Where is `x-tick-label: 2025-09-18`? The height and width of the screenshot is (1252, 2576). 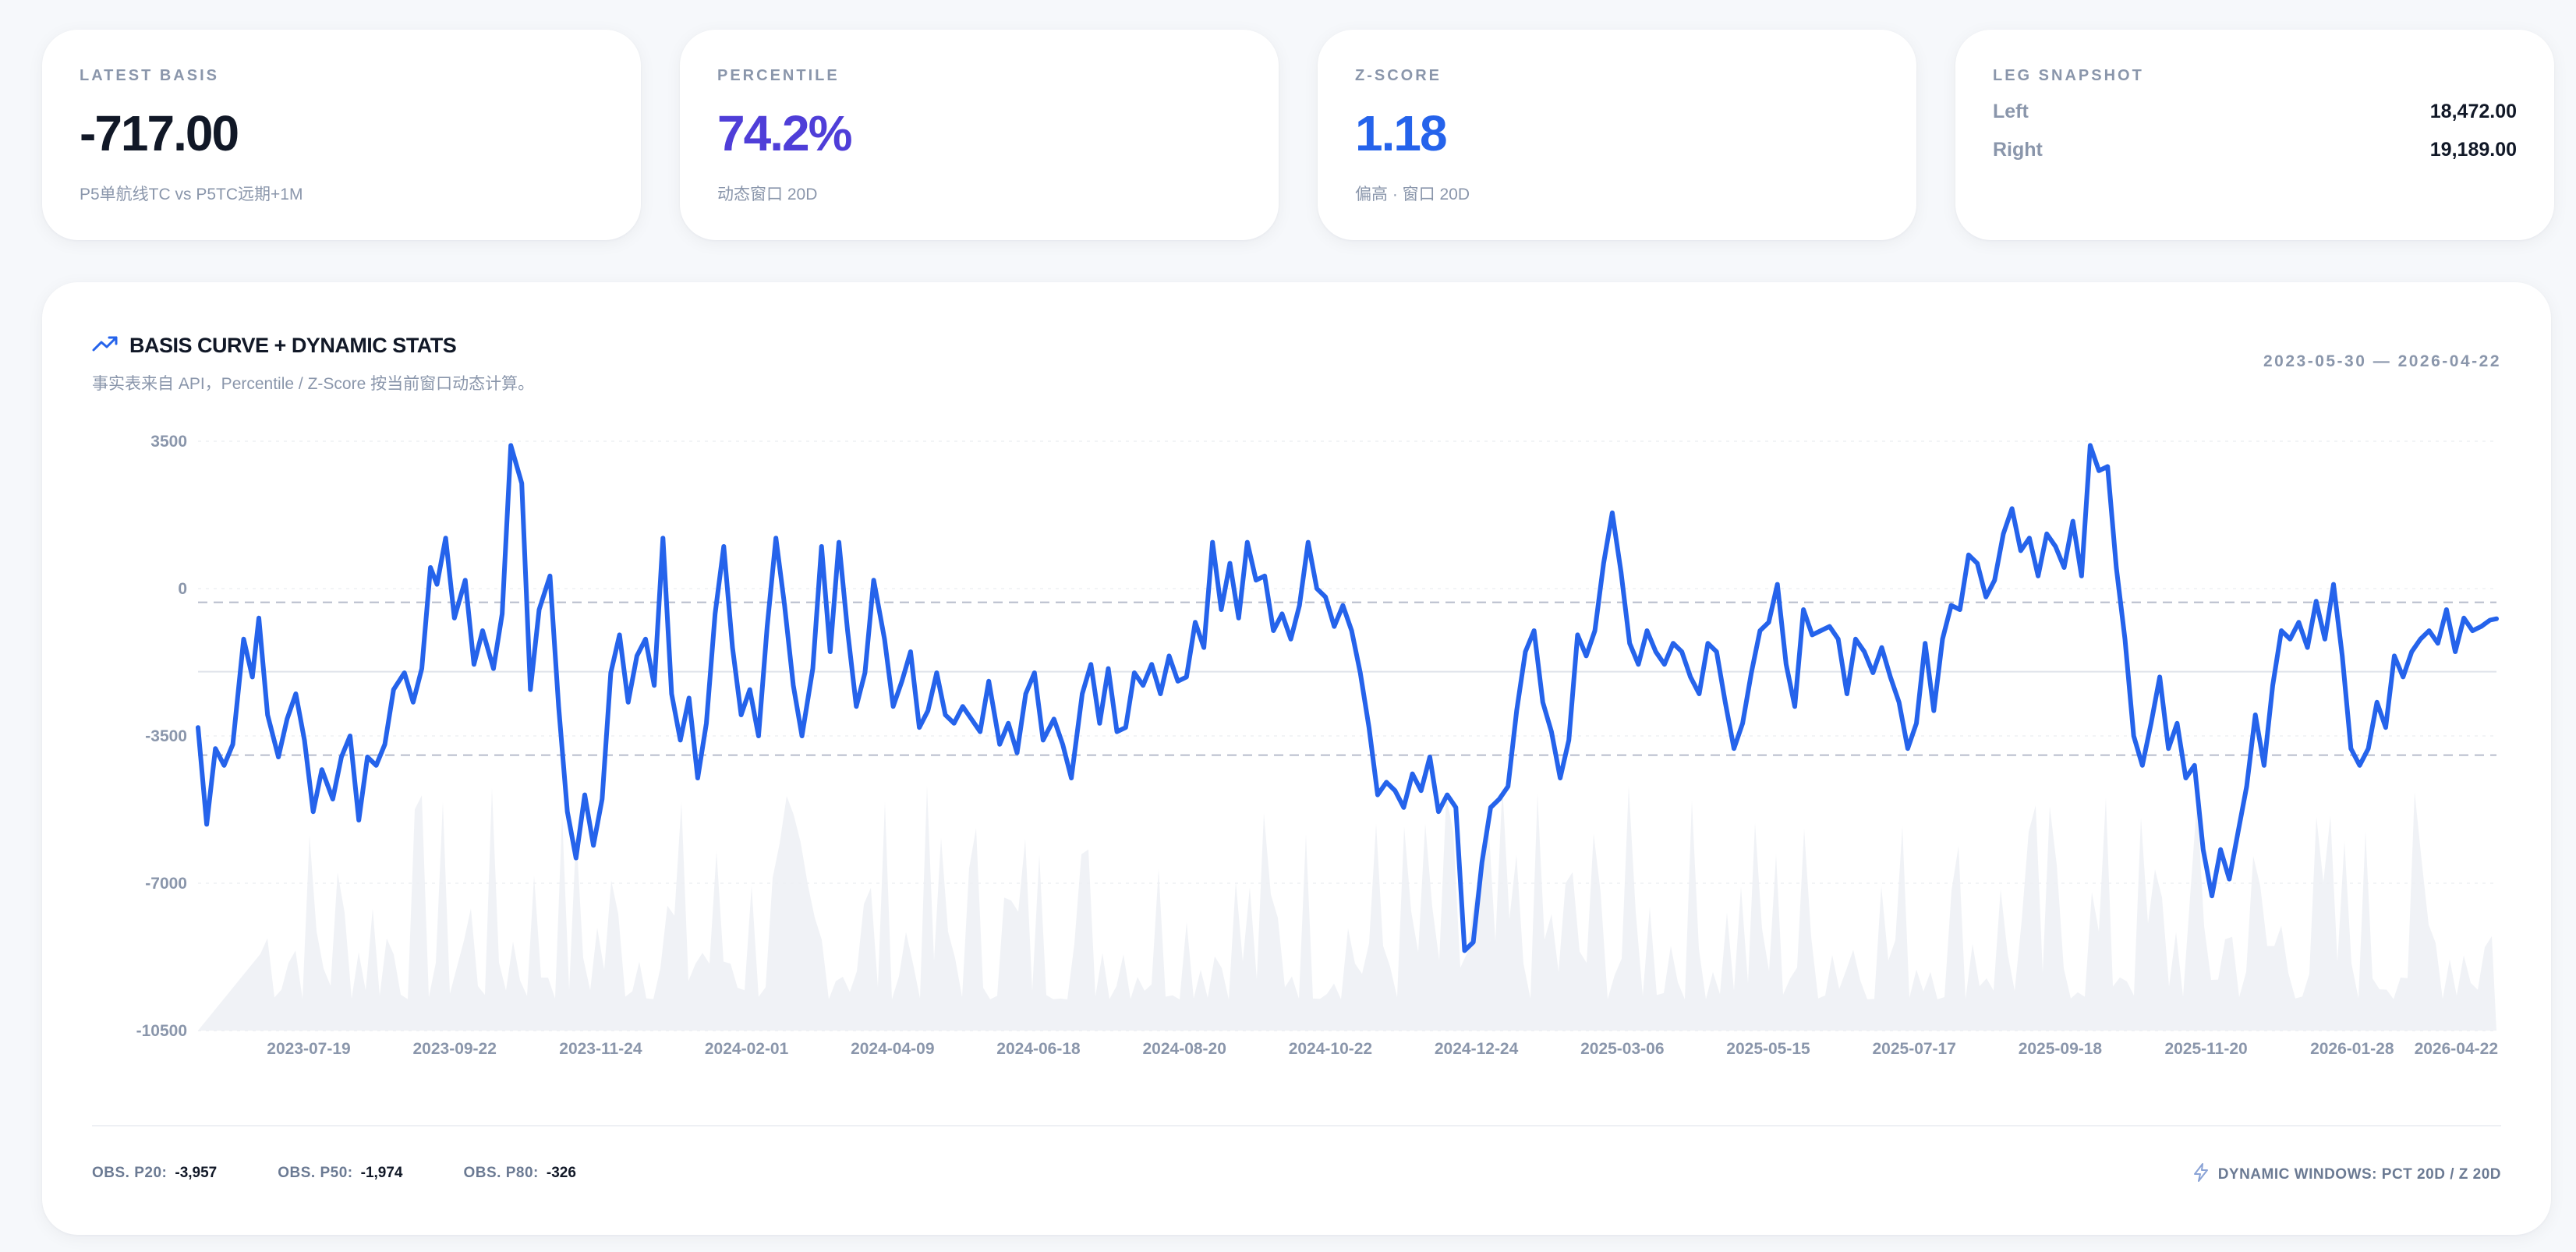 x-tick-label: 2025-09-18 is located at coordinates (2061, 1049).